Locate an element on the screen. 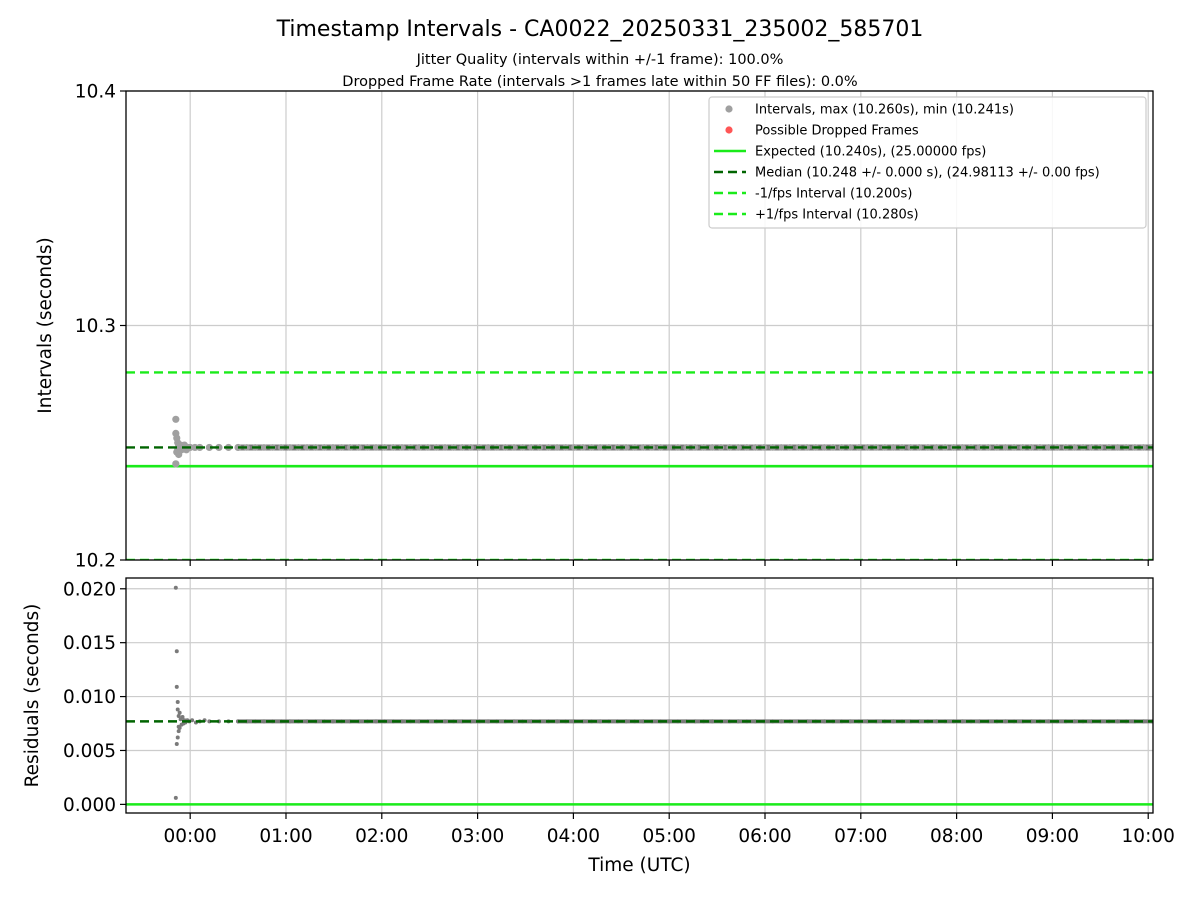 The image size is (1200, 900). y-tick-label: 0.015 is located at coordinates (89, 643).